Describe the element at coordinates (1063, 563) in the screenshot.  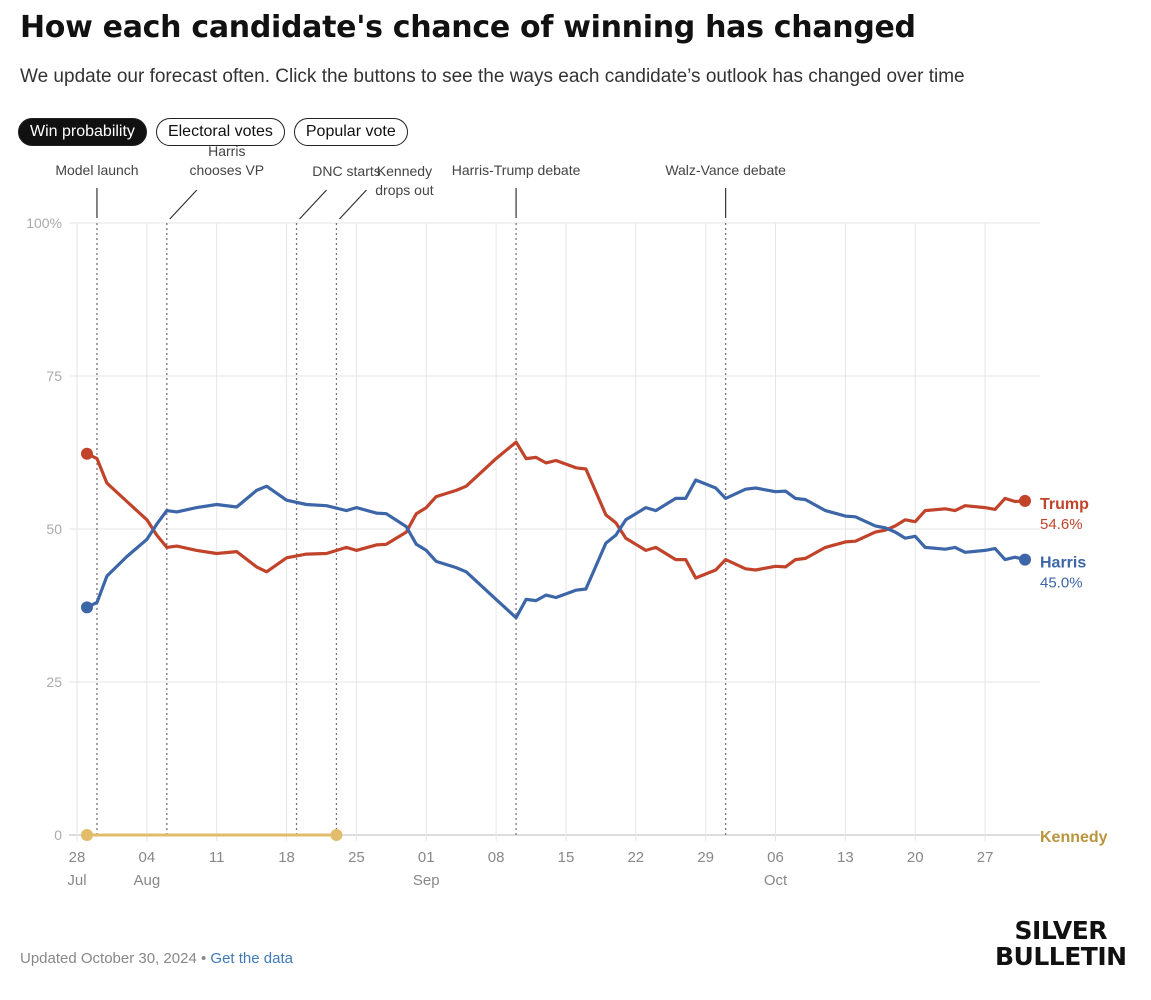
I see `harris-series-label: Harris` at that location.